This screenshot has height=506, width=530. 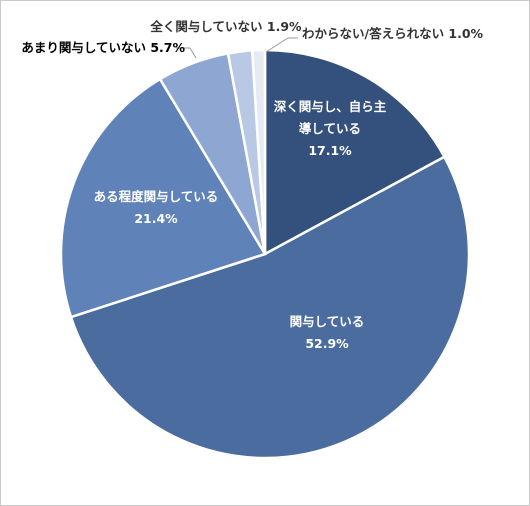 What do you see at coordinates (103, 47) in the screenshot?
I see `slice-label-4: あまり関与していない 5.7%` at bounding box center [103, 47].